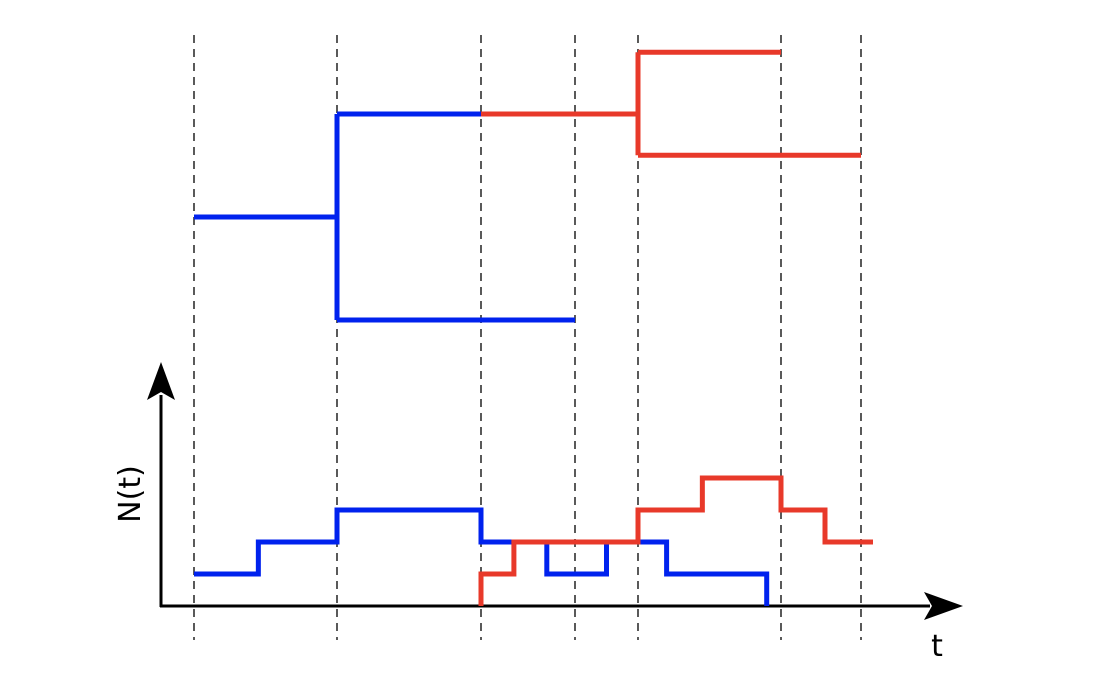  What do you see at coordinates (130, 494) in the screenshot?
I see `y-axis-label: N(t)` at bounding box center [130, 494].